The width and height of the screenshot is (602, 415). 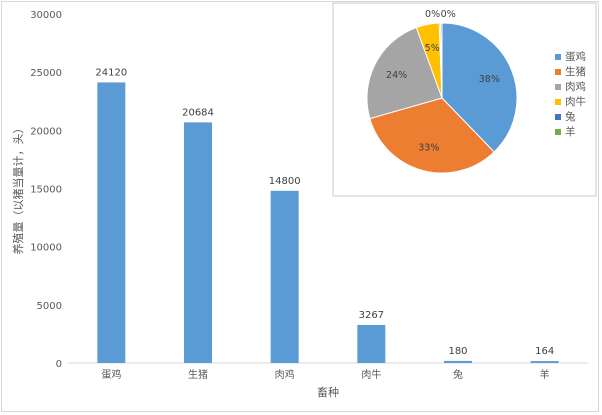 I want to click on x-tick-label: 羊, so click(x=545, y=374).